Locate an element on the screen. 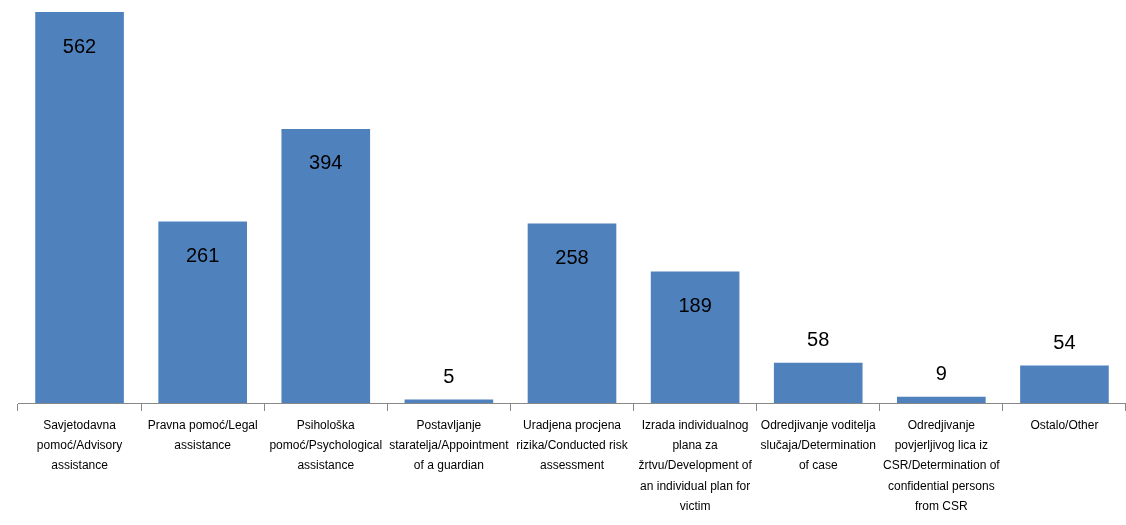  data-label: 261 is located at coordinates (202, 254).